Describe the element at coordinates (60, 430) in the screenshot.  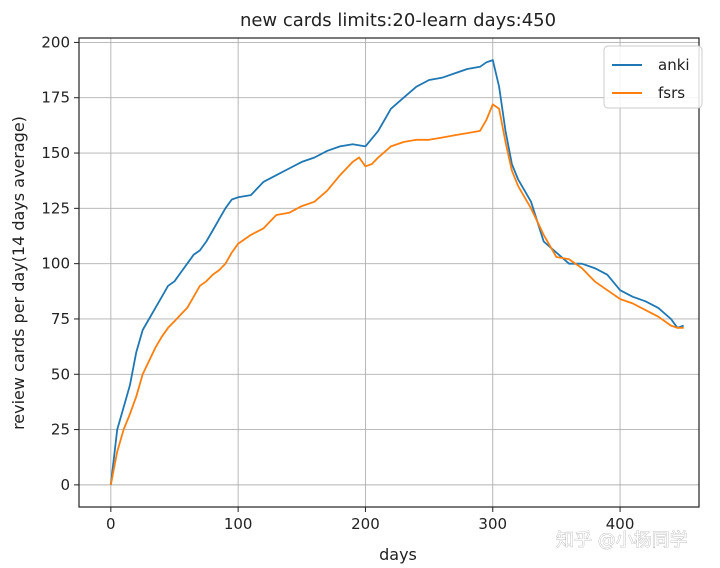
I see `y-tick-label: 25` at that location.